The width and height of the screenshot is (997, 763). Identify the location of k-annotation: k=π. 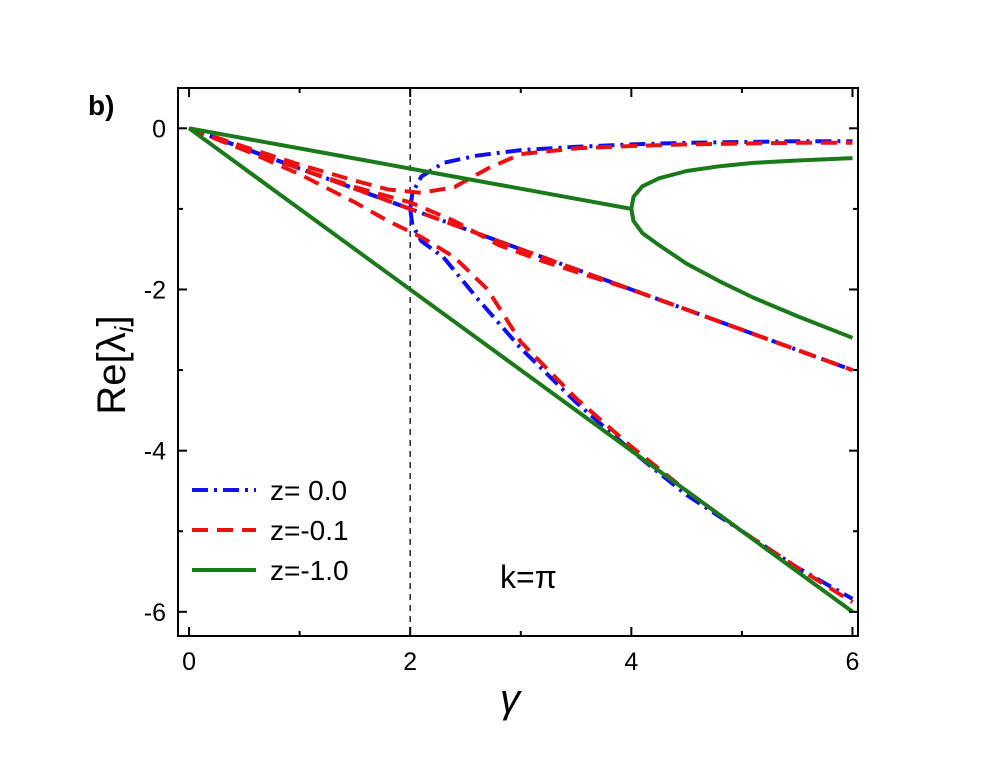
(528, 577).